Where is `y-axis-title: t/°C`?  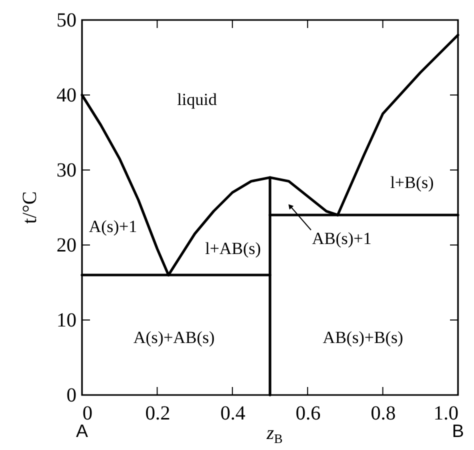 y-axis-title: t/°C is located at coordinates (30, 207).